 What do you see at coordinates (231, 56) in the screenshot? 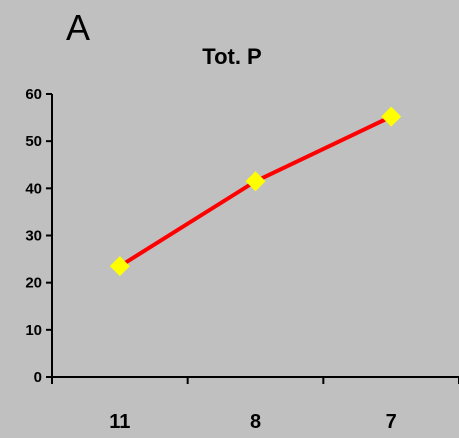
I see `chart-title: Tot. P` at bounding box center [231, 56].